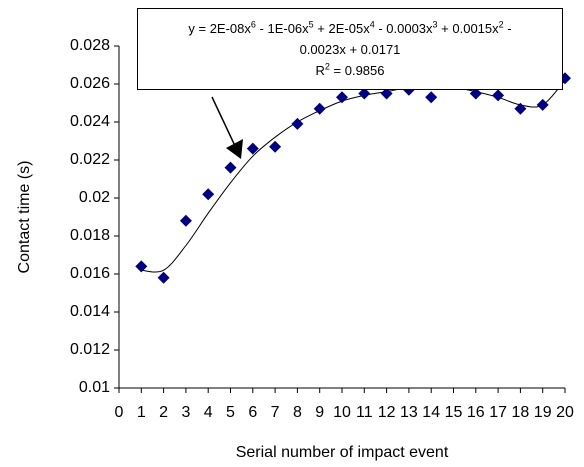  I want to click on exponent: 6, so click(253, 24).